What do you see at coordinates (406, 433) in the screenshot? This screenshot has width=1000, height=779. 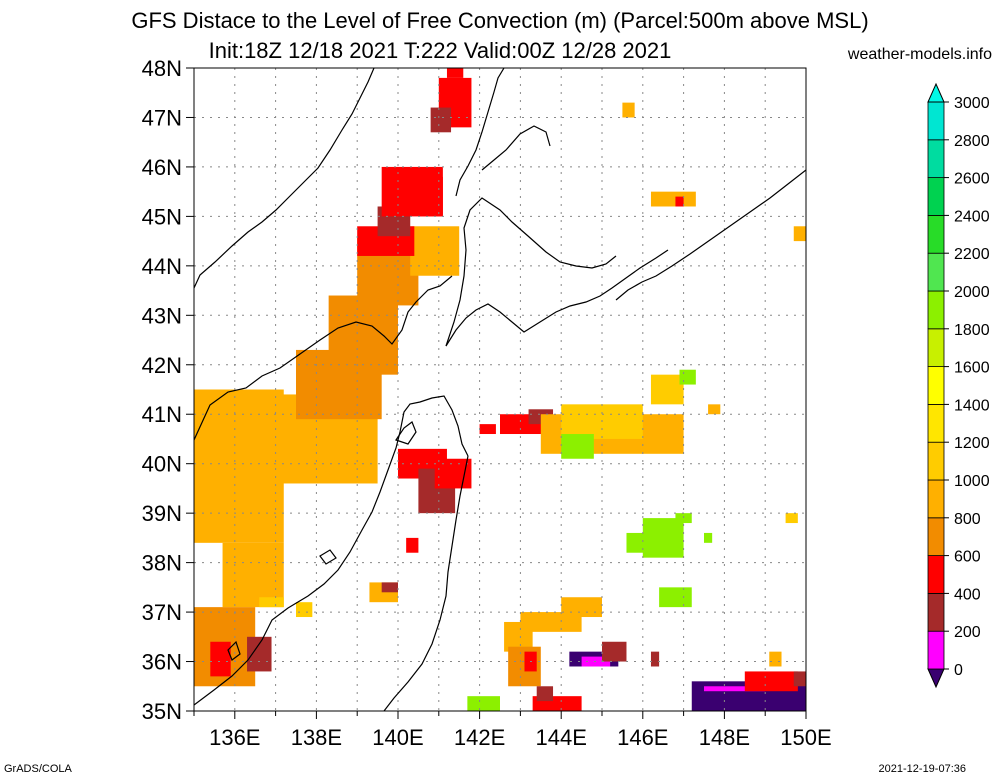 I see `coastline-sado` at bounding box center [406, 433].